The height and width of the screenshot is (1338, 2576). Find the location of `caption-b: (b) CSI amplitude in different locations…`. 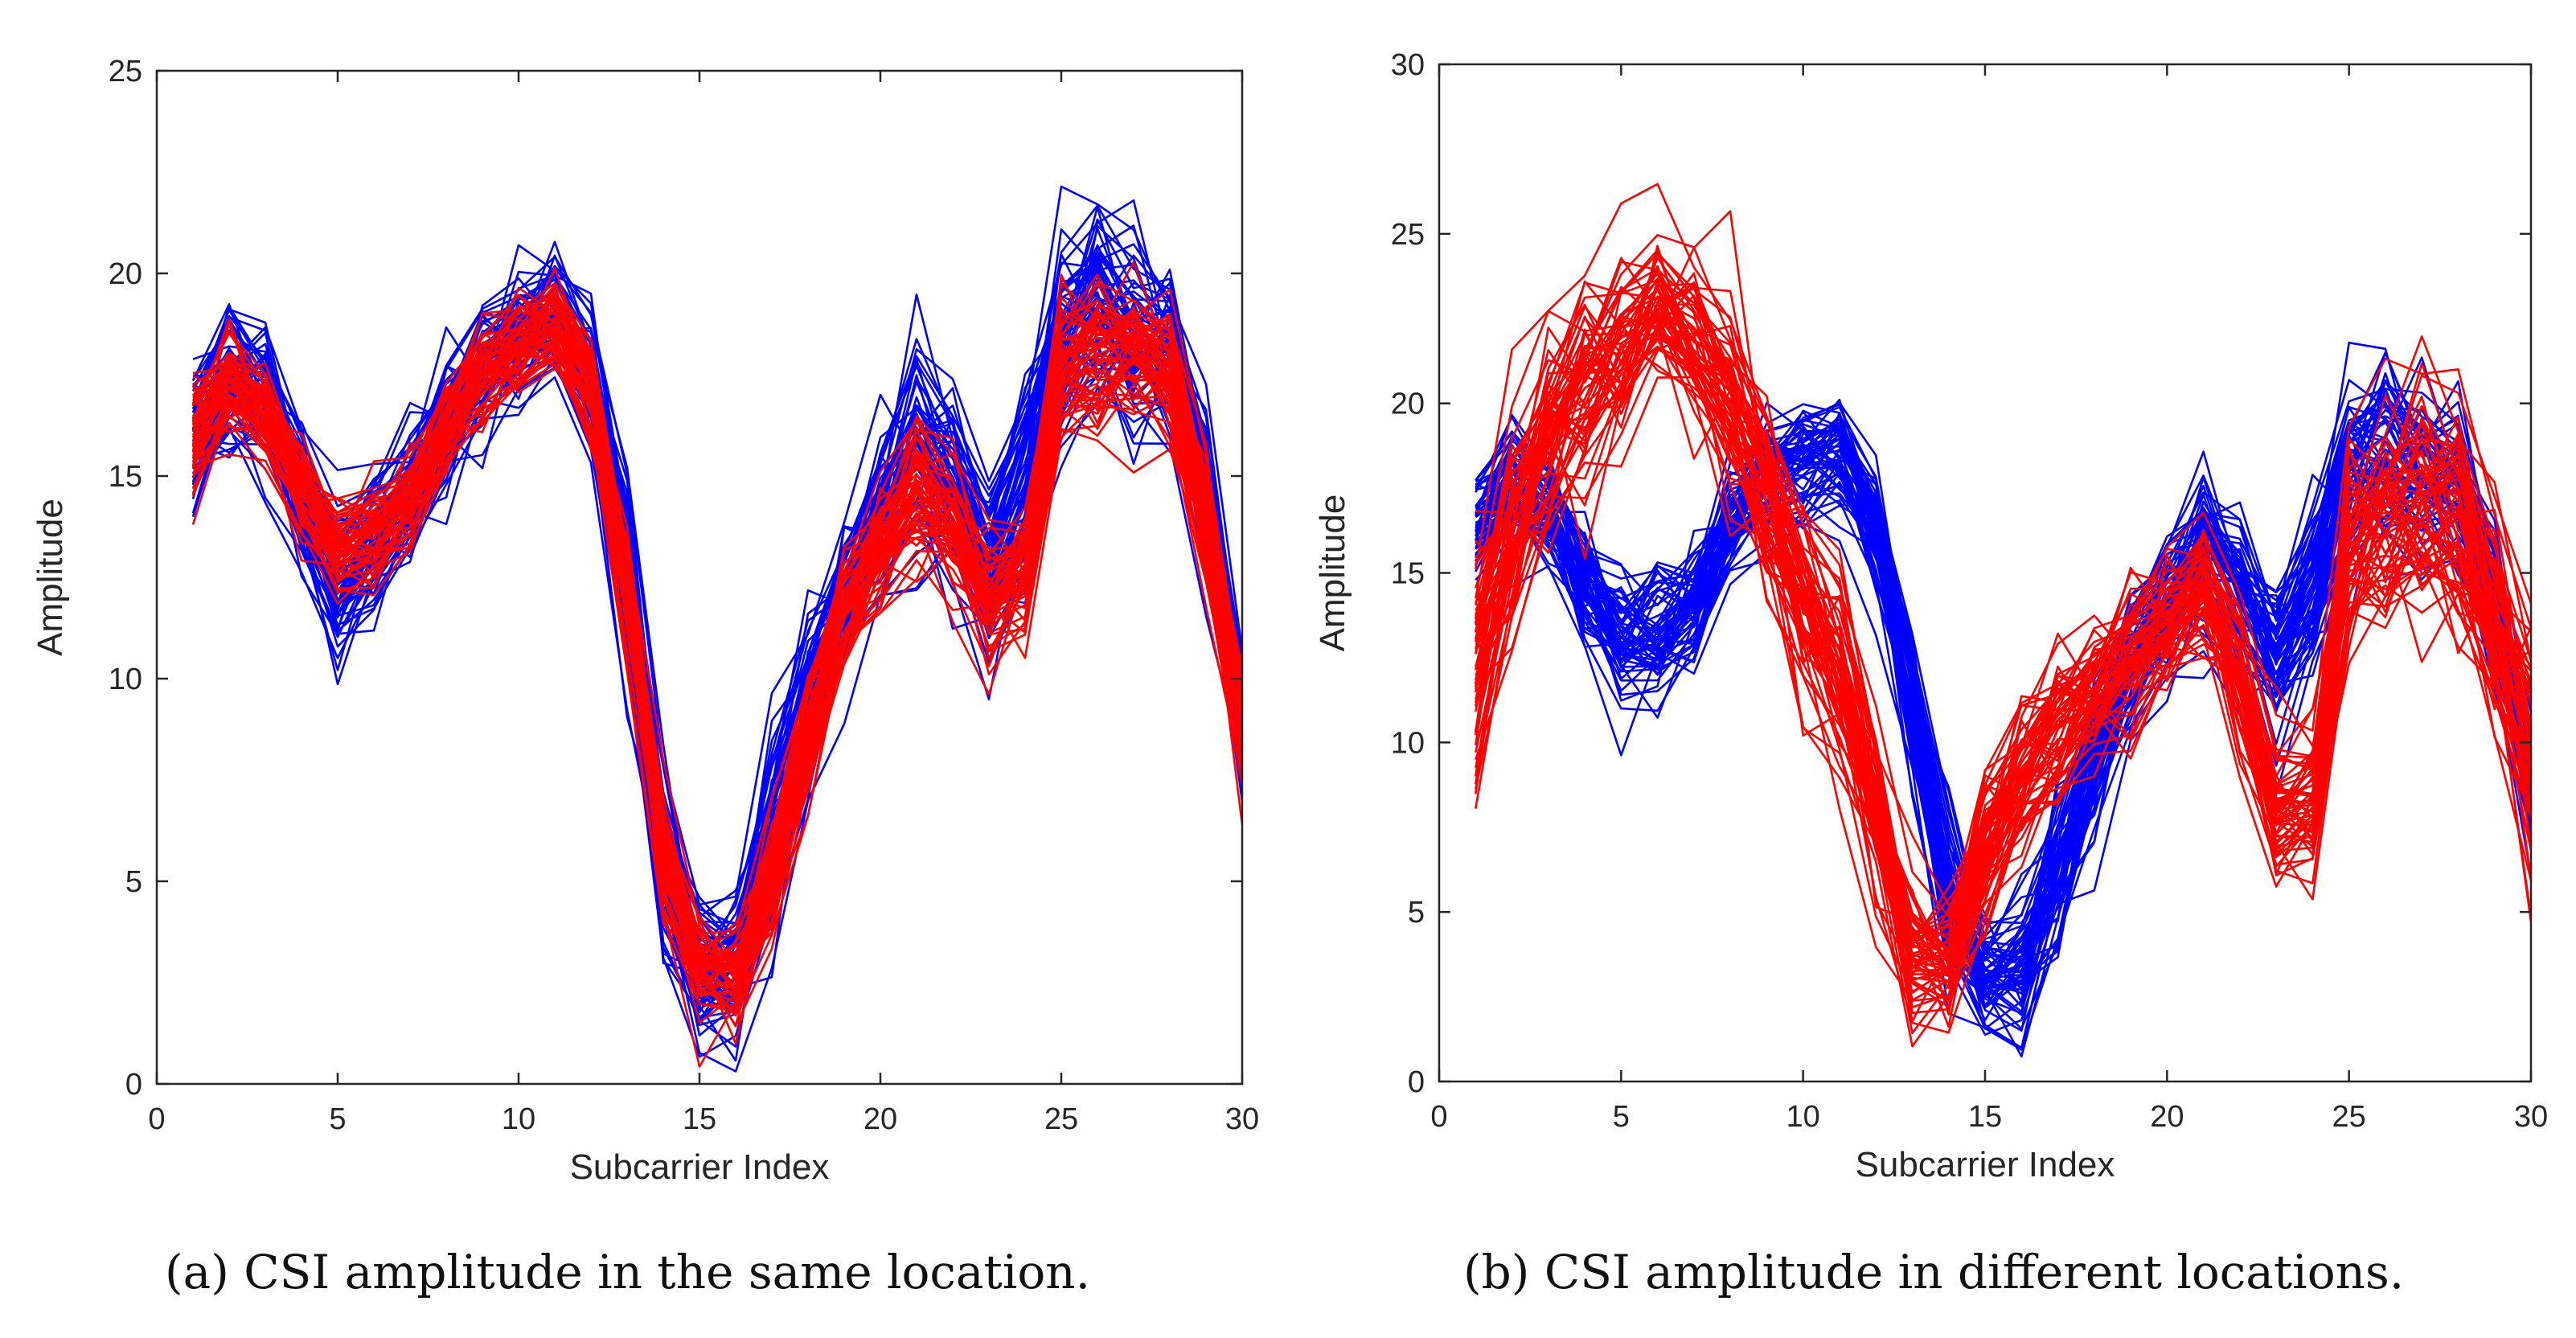

caption-b: (b) CSI amplitude in different locations… is located at coordinates (1934, 1272).